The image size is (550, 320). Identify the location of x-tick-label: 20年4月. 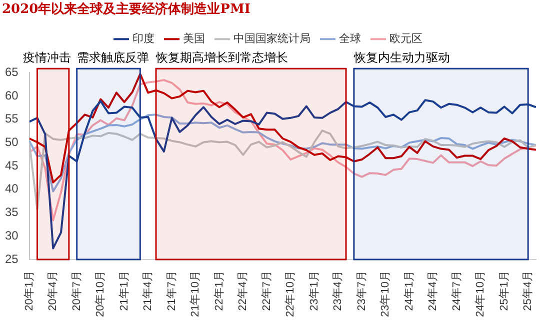
(53, 290).